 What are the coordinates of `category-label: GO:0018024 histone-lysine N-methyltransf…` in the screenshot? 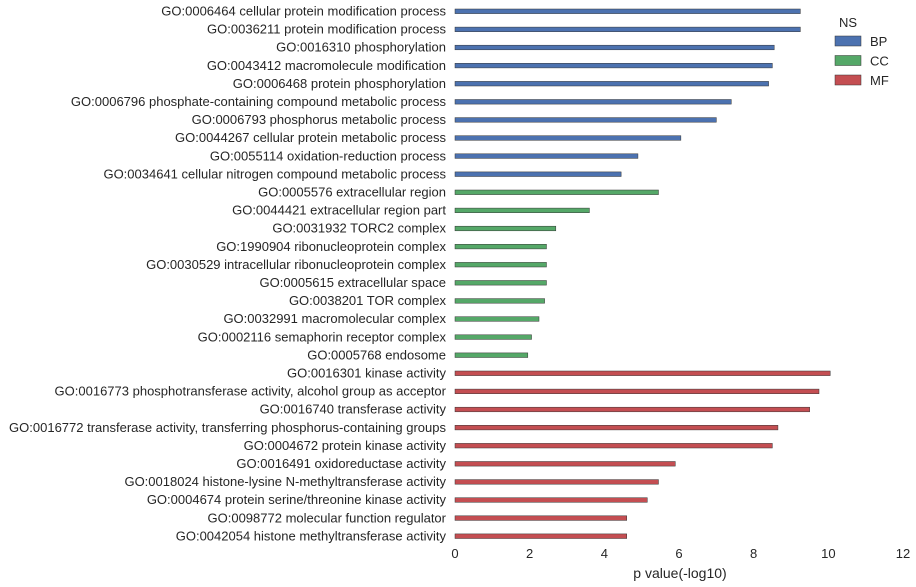 It's located at (285, 481).